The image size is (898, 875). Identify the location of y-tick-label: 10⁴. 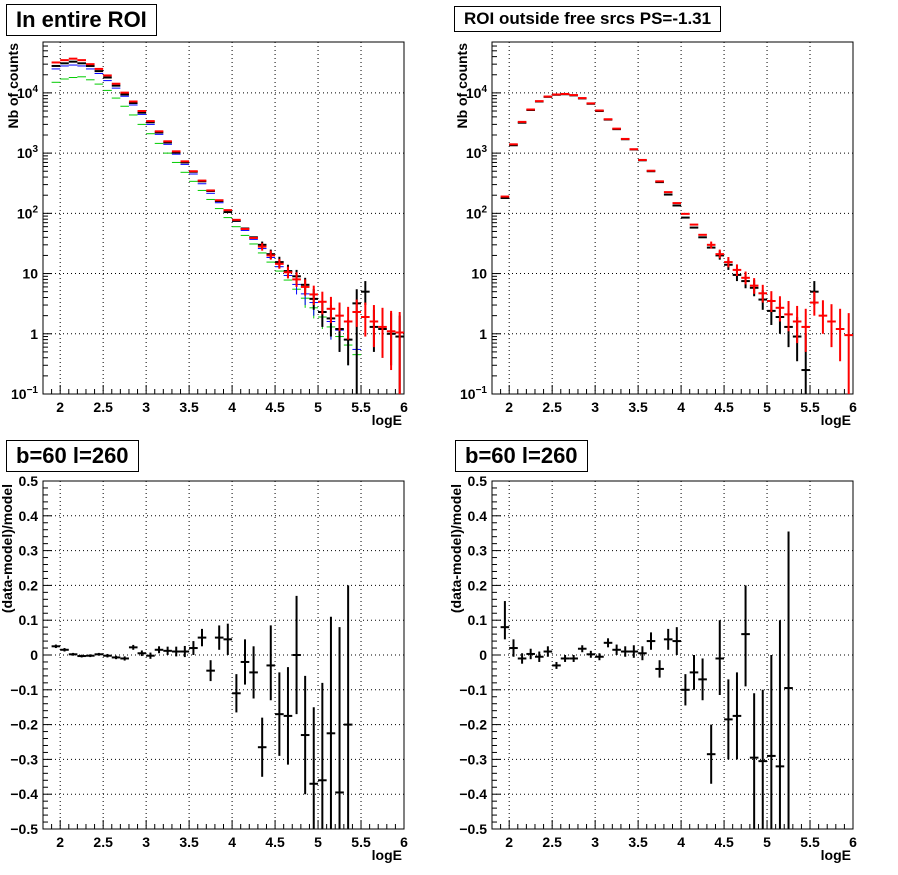
(28, 92).